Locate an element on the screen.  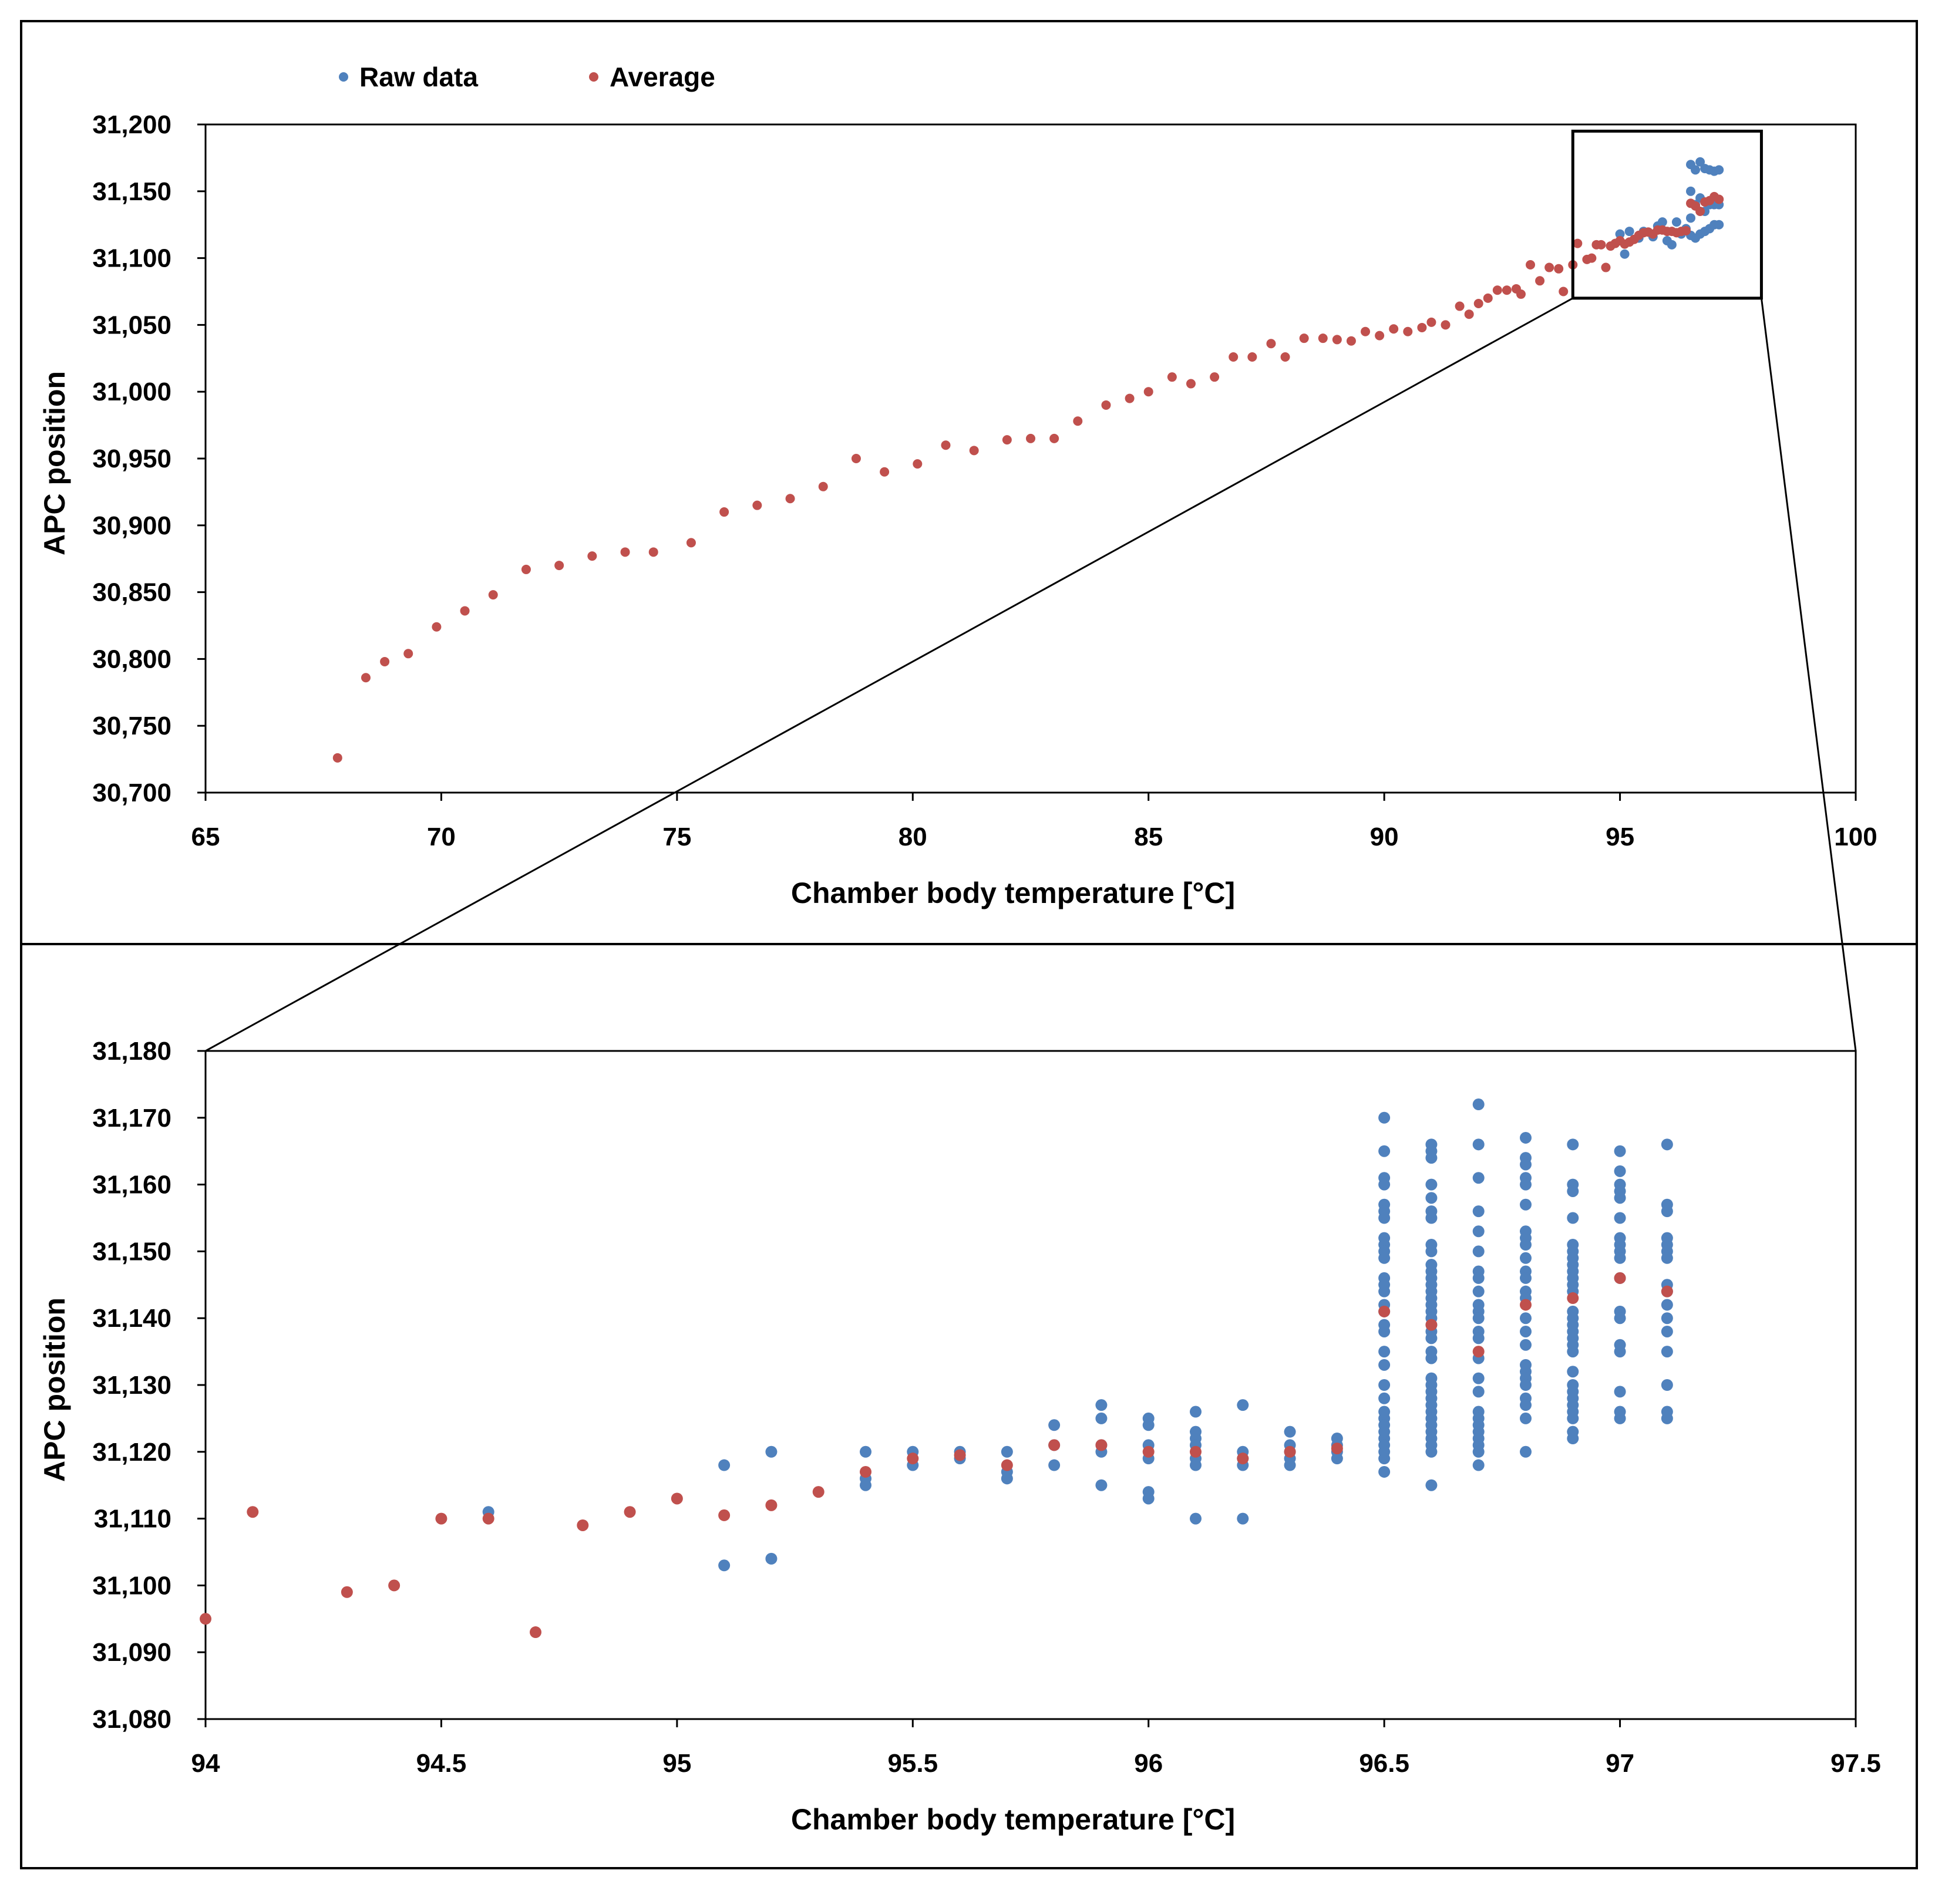
legend-raw-label: Raw data is located at coordinates (419, 77).